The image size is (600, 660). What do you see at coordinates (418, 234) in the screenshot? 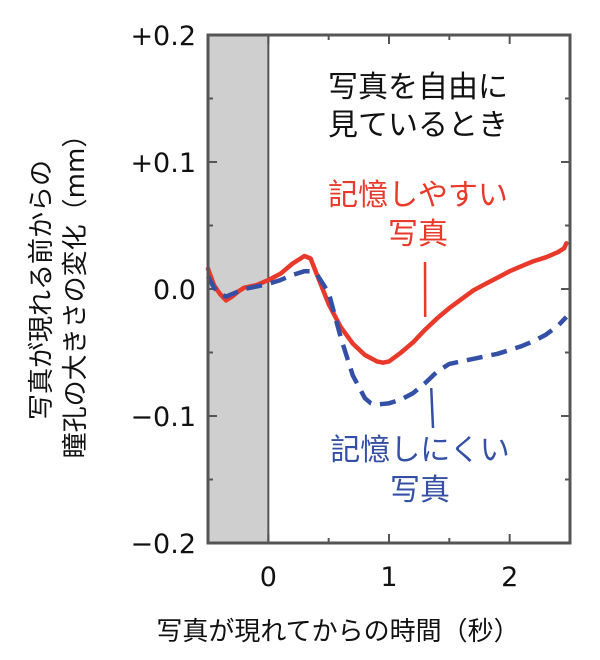
I see `red-series-label-line2: 写真` at bounding box center [418, 234].